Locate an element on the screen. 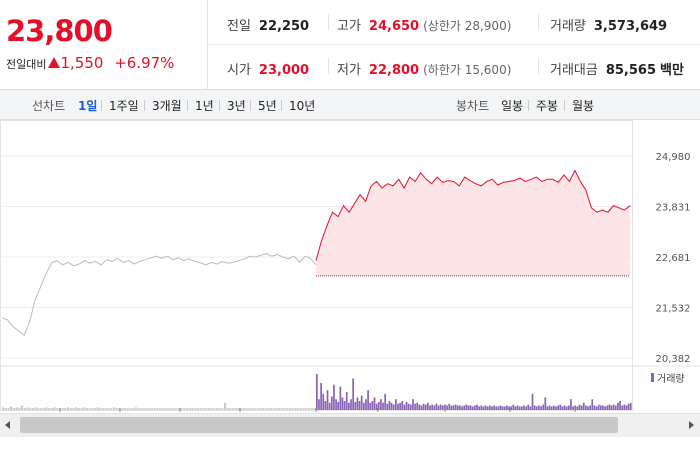 The image size is (700, 450). previous-day-price-line is located at coordinates (159, 294).